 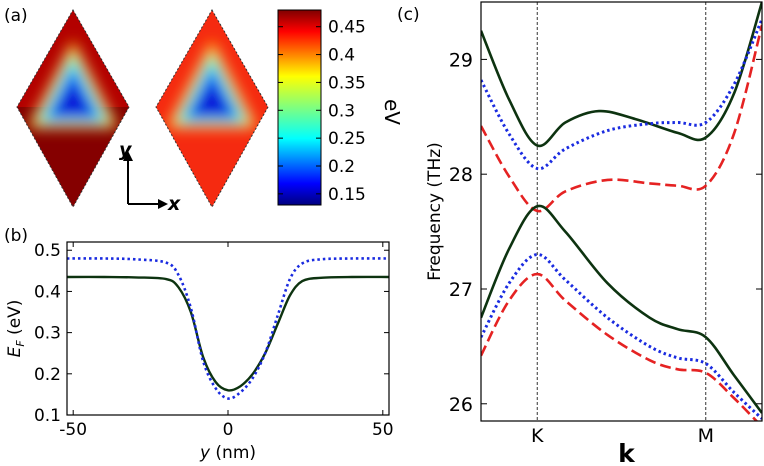 What do you see at coordinates (461, 60) in the screenshot?
I see `y-tick-label: 29` at bounding box center [461, 60].